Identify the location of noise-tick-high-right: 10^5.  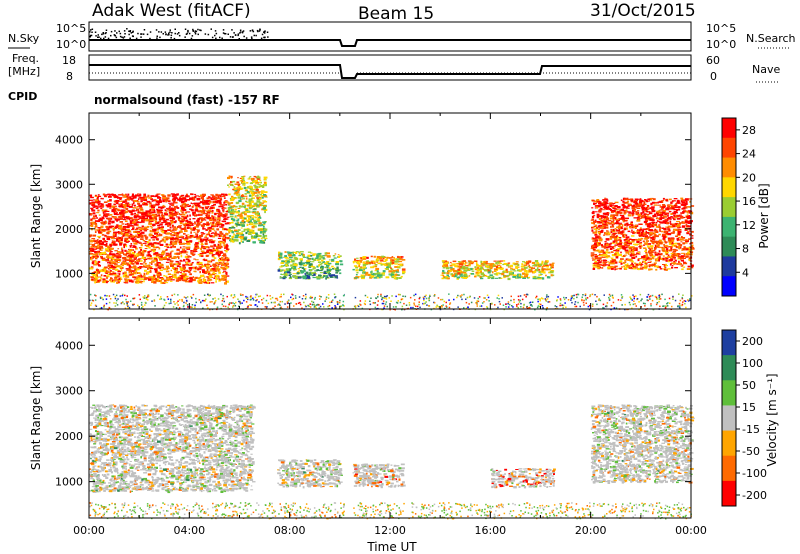
(721, 28).